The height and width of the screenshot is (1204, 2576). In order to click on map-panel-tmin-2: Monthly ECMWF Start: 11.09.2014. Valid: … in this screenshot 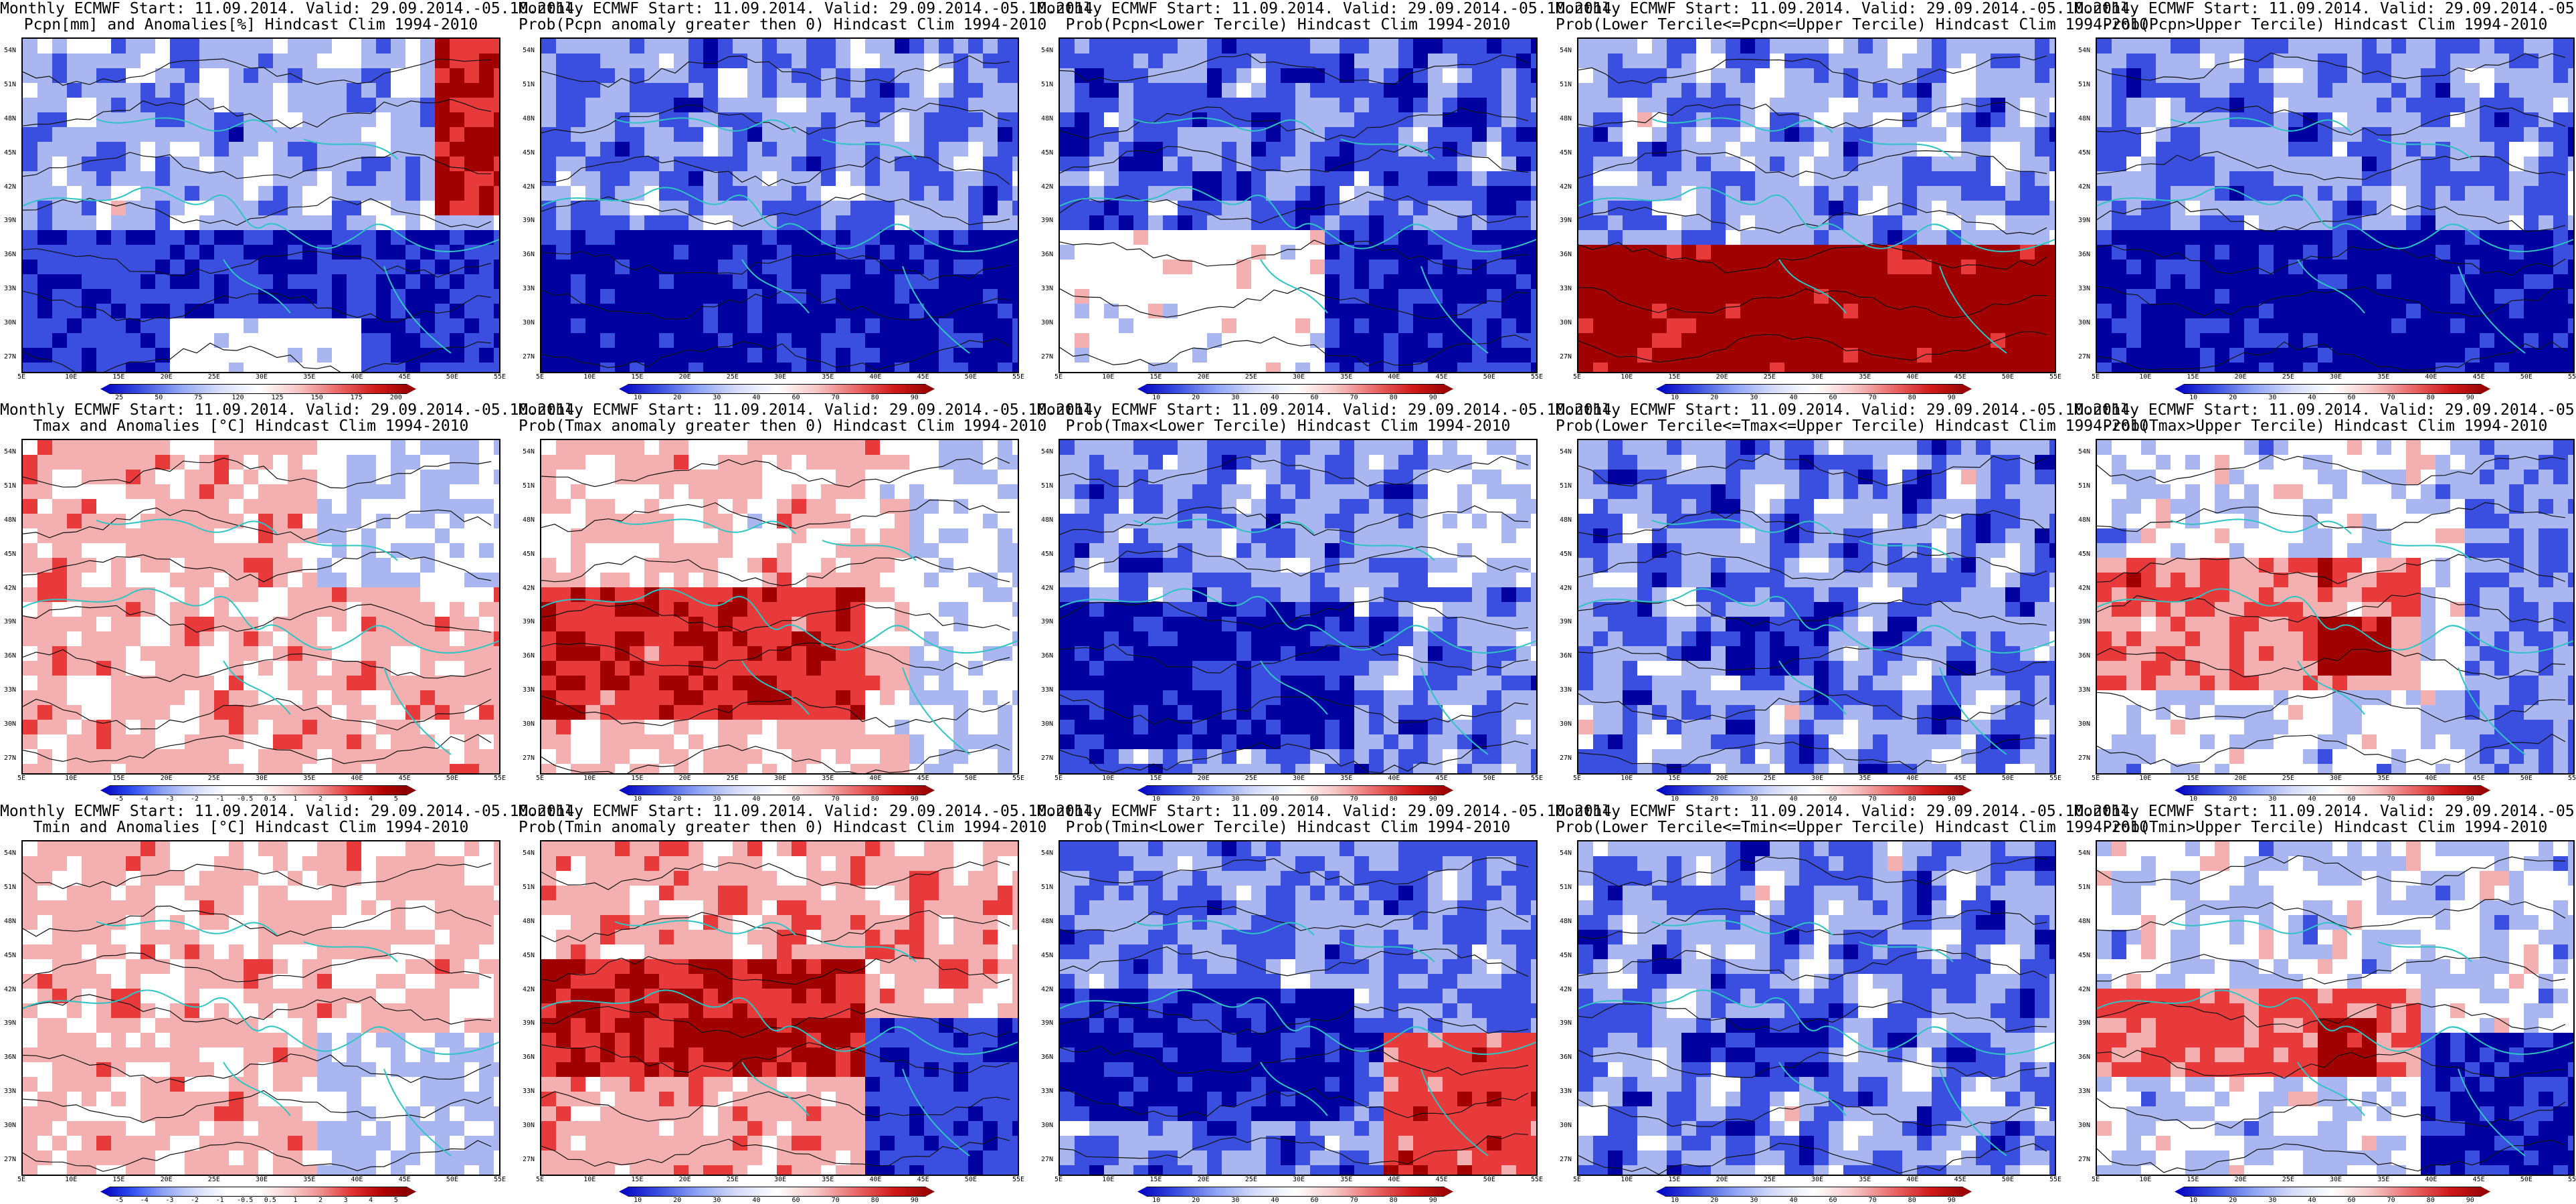, I will do `click(810, 1003)`.